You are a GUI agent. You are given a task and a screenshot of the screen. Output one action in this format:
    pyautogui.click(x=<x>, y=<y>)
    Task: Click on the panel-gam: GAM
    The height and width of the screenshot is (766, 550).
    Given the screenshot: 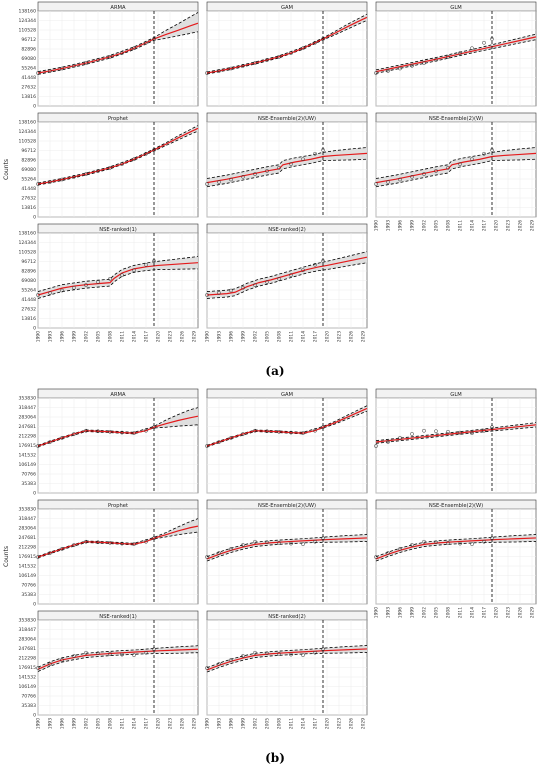 What is the action you would take?
    pyautogui.click(x=286, y=441)
    